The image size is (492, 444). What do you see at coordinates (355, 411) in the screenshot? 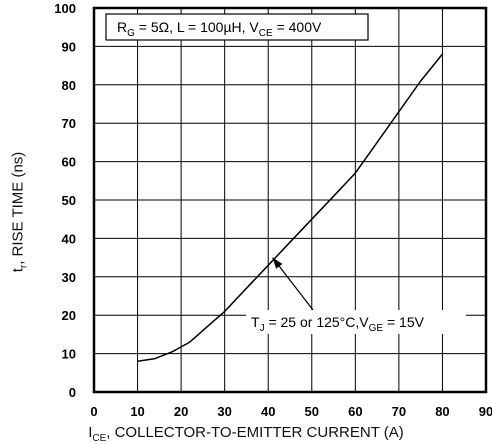
I see `x-tick-label: 60` at bounding box center [355, 411].